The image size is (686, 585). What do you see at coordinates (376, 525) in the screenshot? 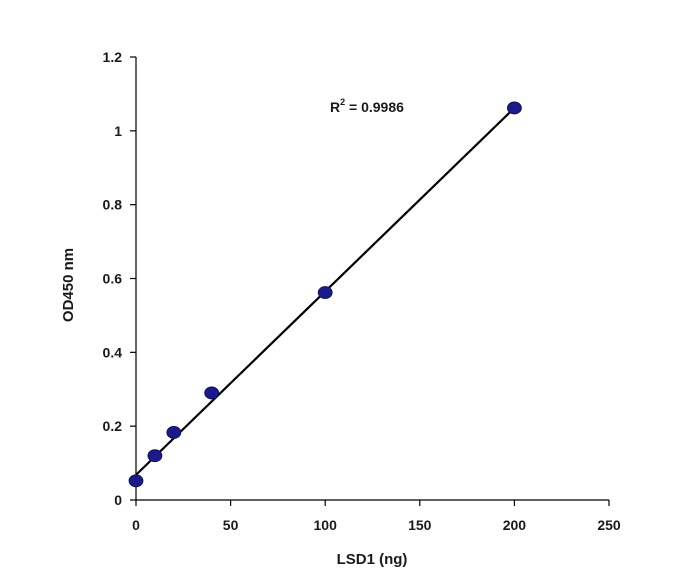
I see `x-tick-labels: 0 50 100 150 200 250` at bounding box center [376, 525].